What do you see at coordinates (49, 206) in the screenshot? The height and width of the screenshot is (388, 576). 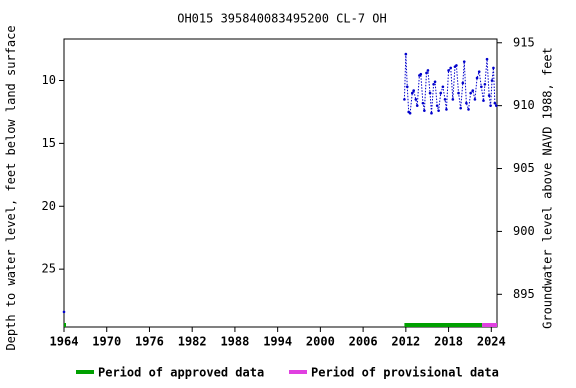 I see `y-tick-label: 20` at bounding box center [49, 206].